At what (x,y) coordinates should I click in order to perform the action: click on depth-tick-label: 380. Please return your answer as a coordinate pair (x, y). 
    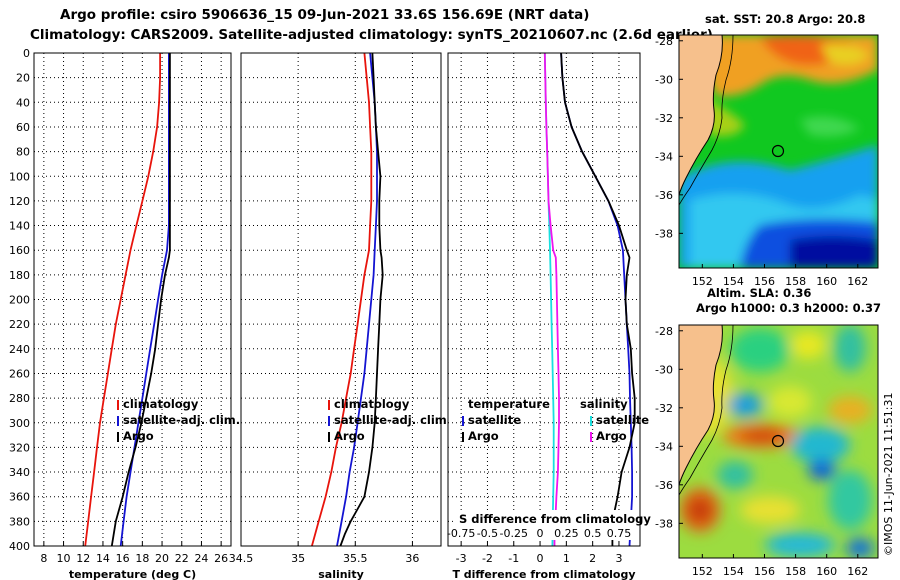
    Looking at the image, I should click on (19, 521).